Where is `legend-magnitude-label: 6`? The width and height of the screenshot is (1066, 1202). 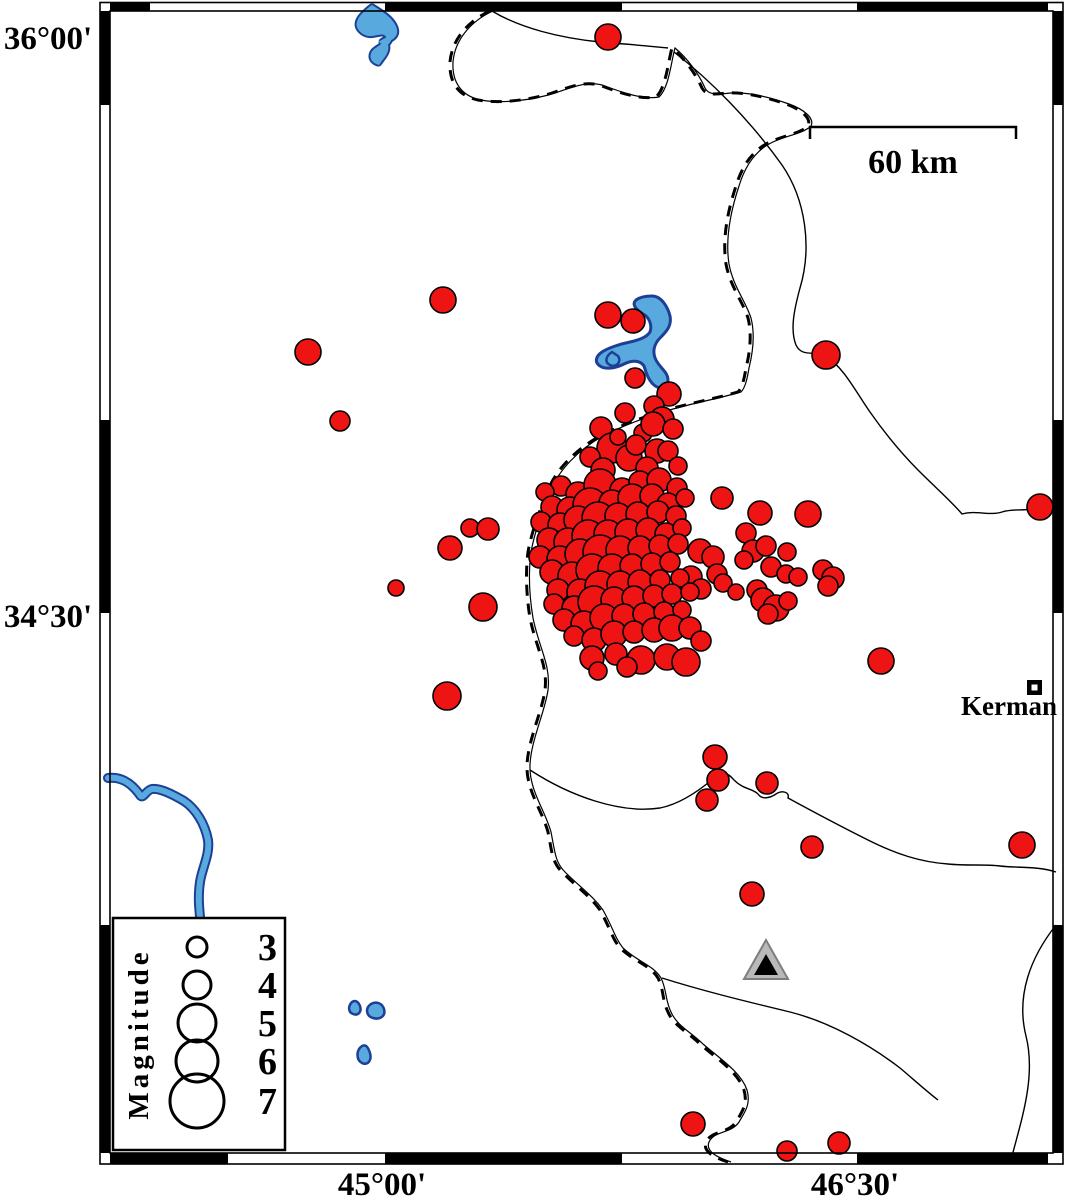 legend-magnitude-label: 6 is located at coordinates (267, 1062).